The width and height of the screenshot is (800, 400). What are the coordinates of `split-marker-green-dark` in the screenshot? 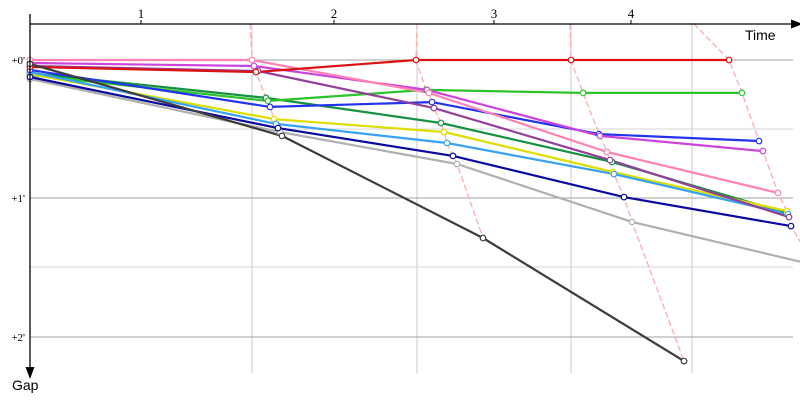 It's located at (441, 123).